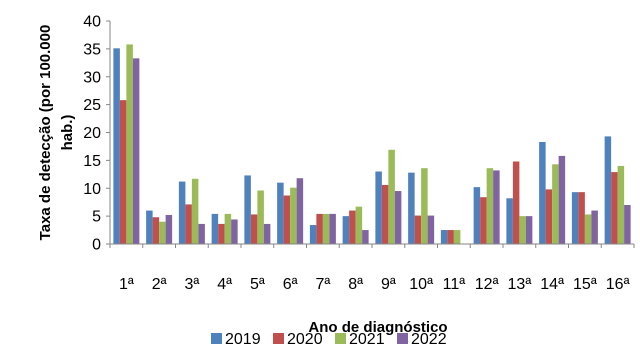  Describe the element at coordinates (367, 339) in the screenshot. I see `legend-label-2021: 2021` at that location.